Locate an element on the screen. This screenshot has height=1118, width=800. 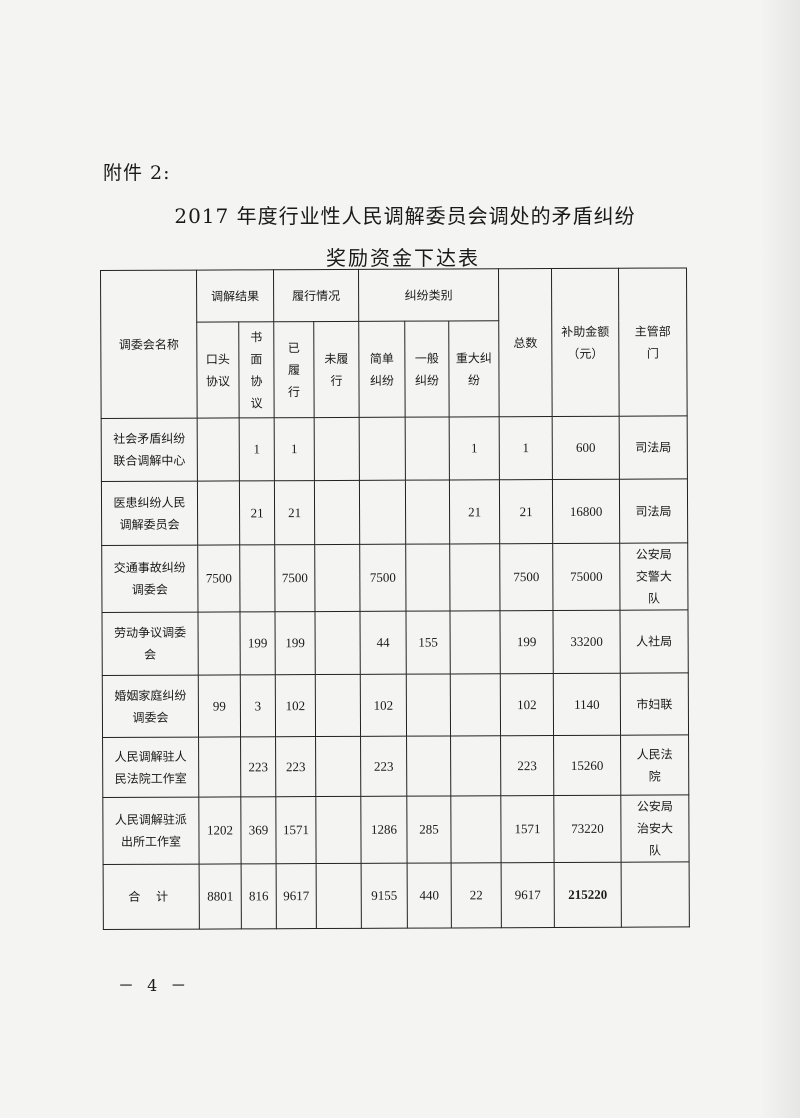
header-group-perform: 履行情况 is located at coordinates (316, 295).